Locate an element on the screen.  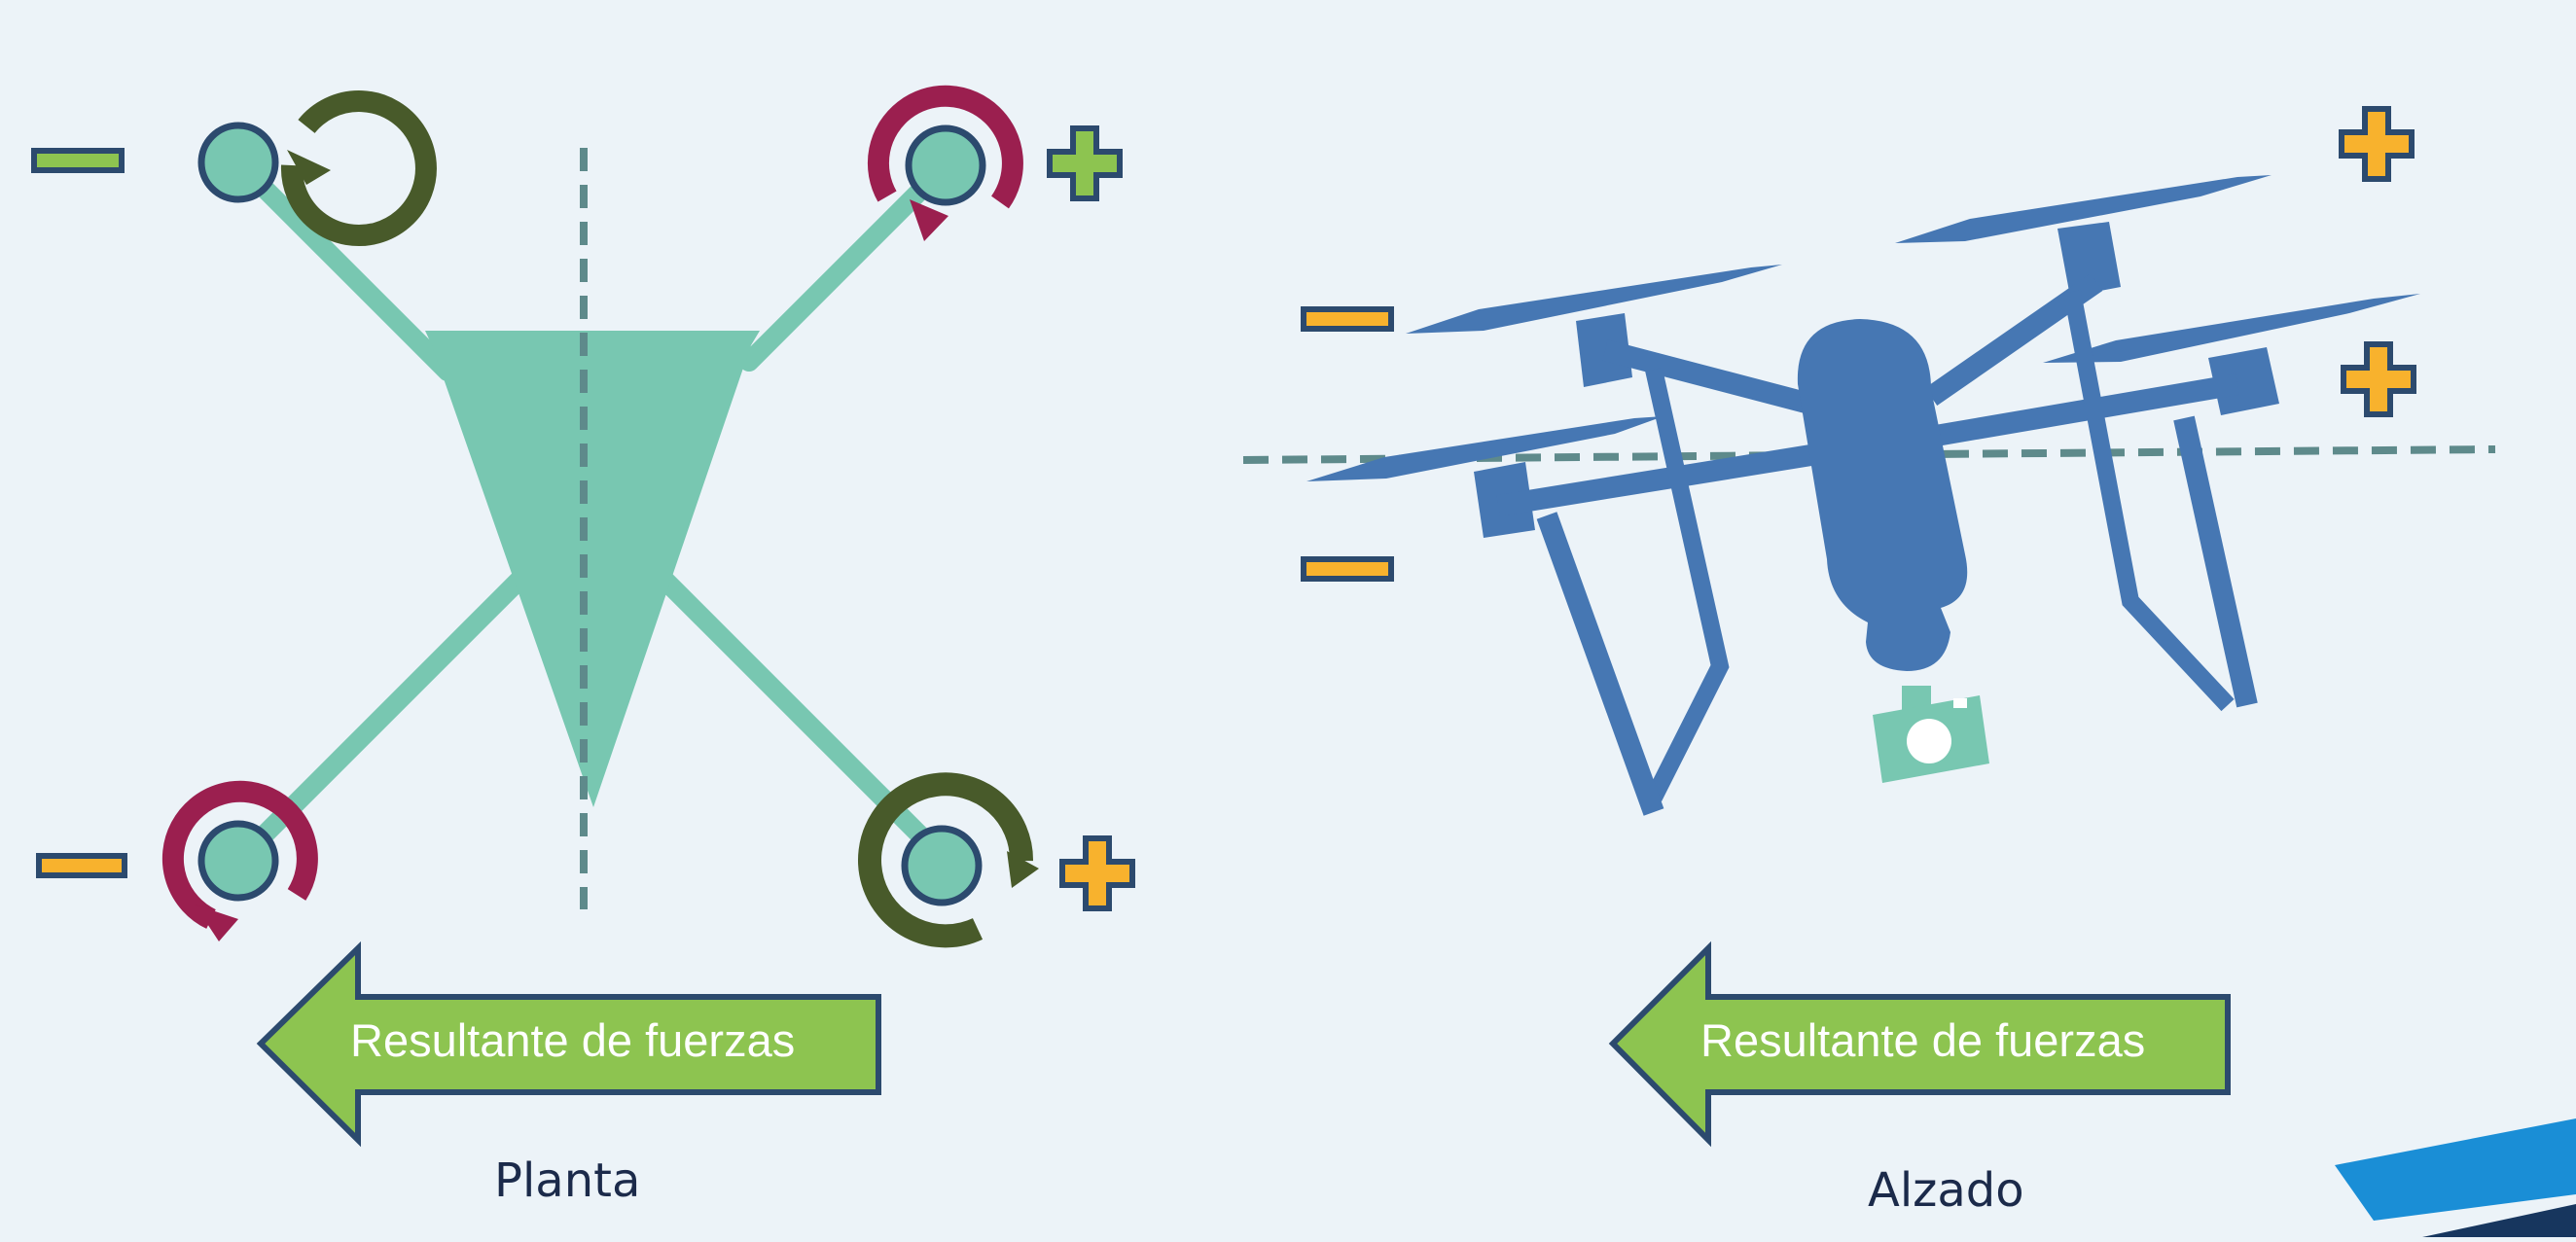
rotor-bottom-left is located at coordinates (177, 860).